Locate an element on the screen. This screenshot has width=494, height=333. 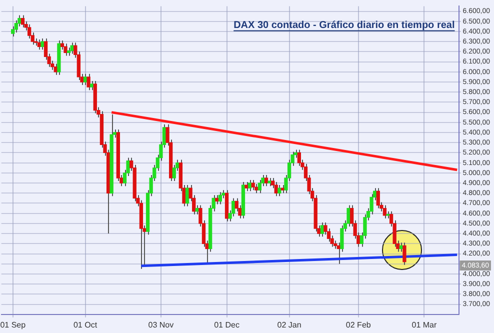
x-tick-label: 03 Nov is located at coordinates (161, 325).